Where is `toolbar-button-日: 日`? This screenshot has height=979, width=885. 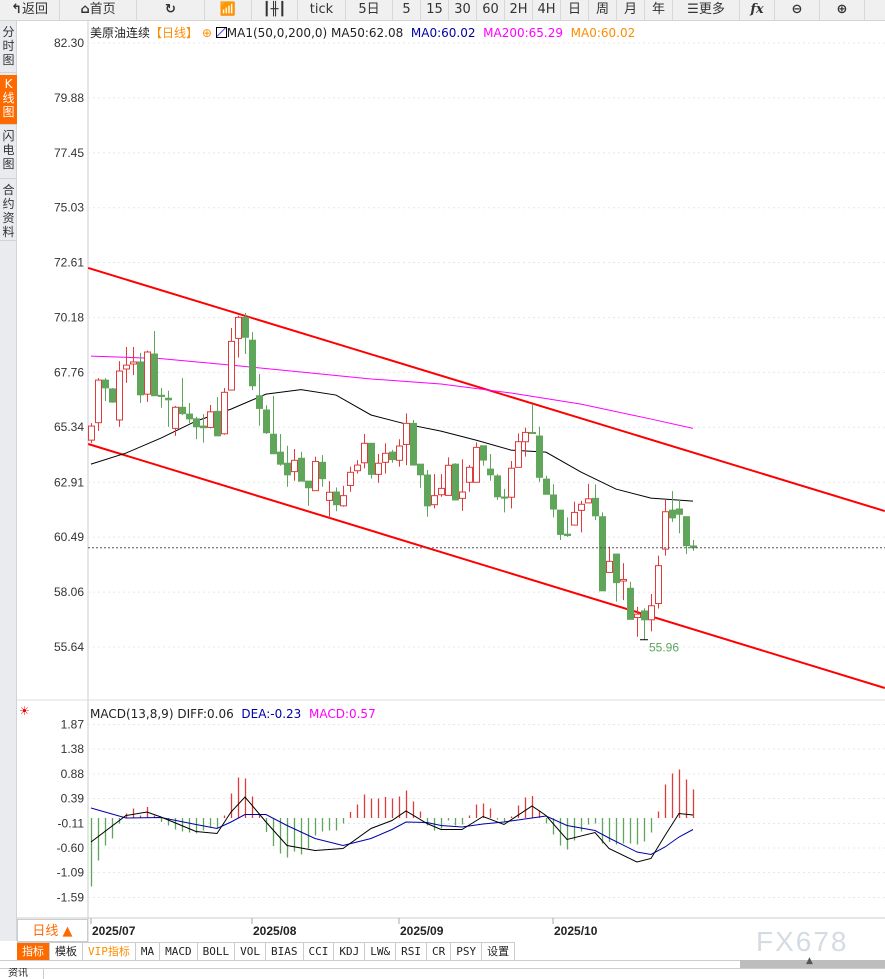 toolbar-button-日: 日 is located at coordinates (575, 10).